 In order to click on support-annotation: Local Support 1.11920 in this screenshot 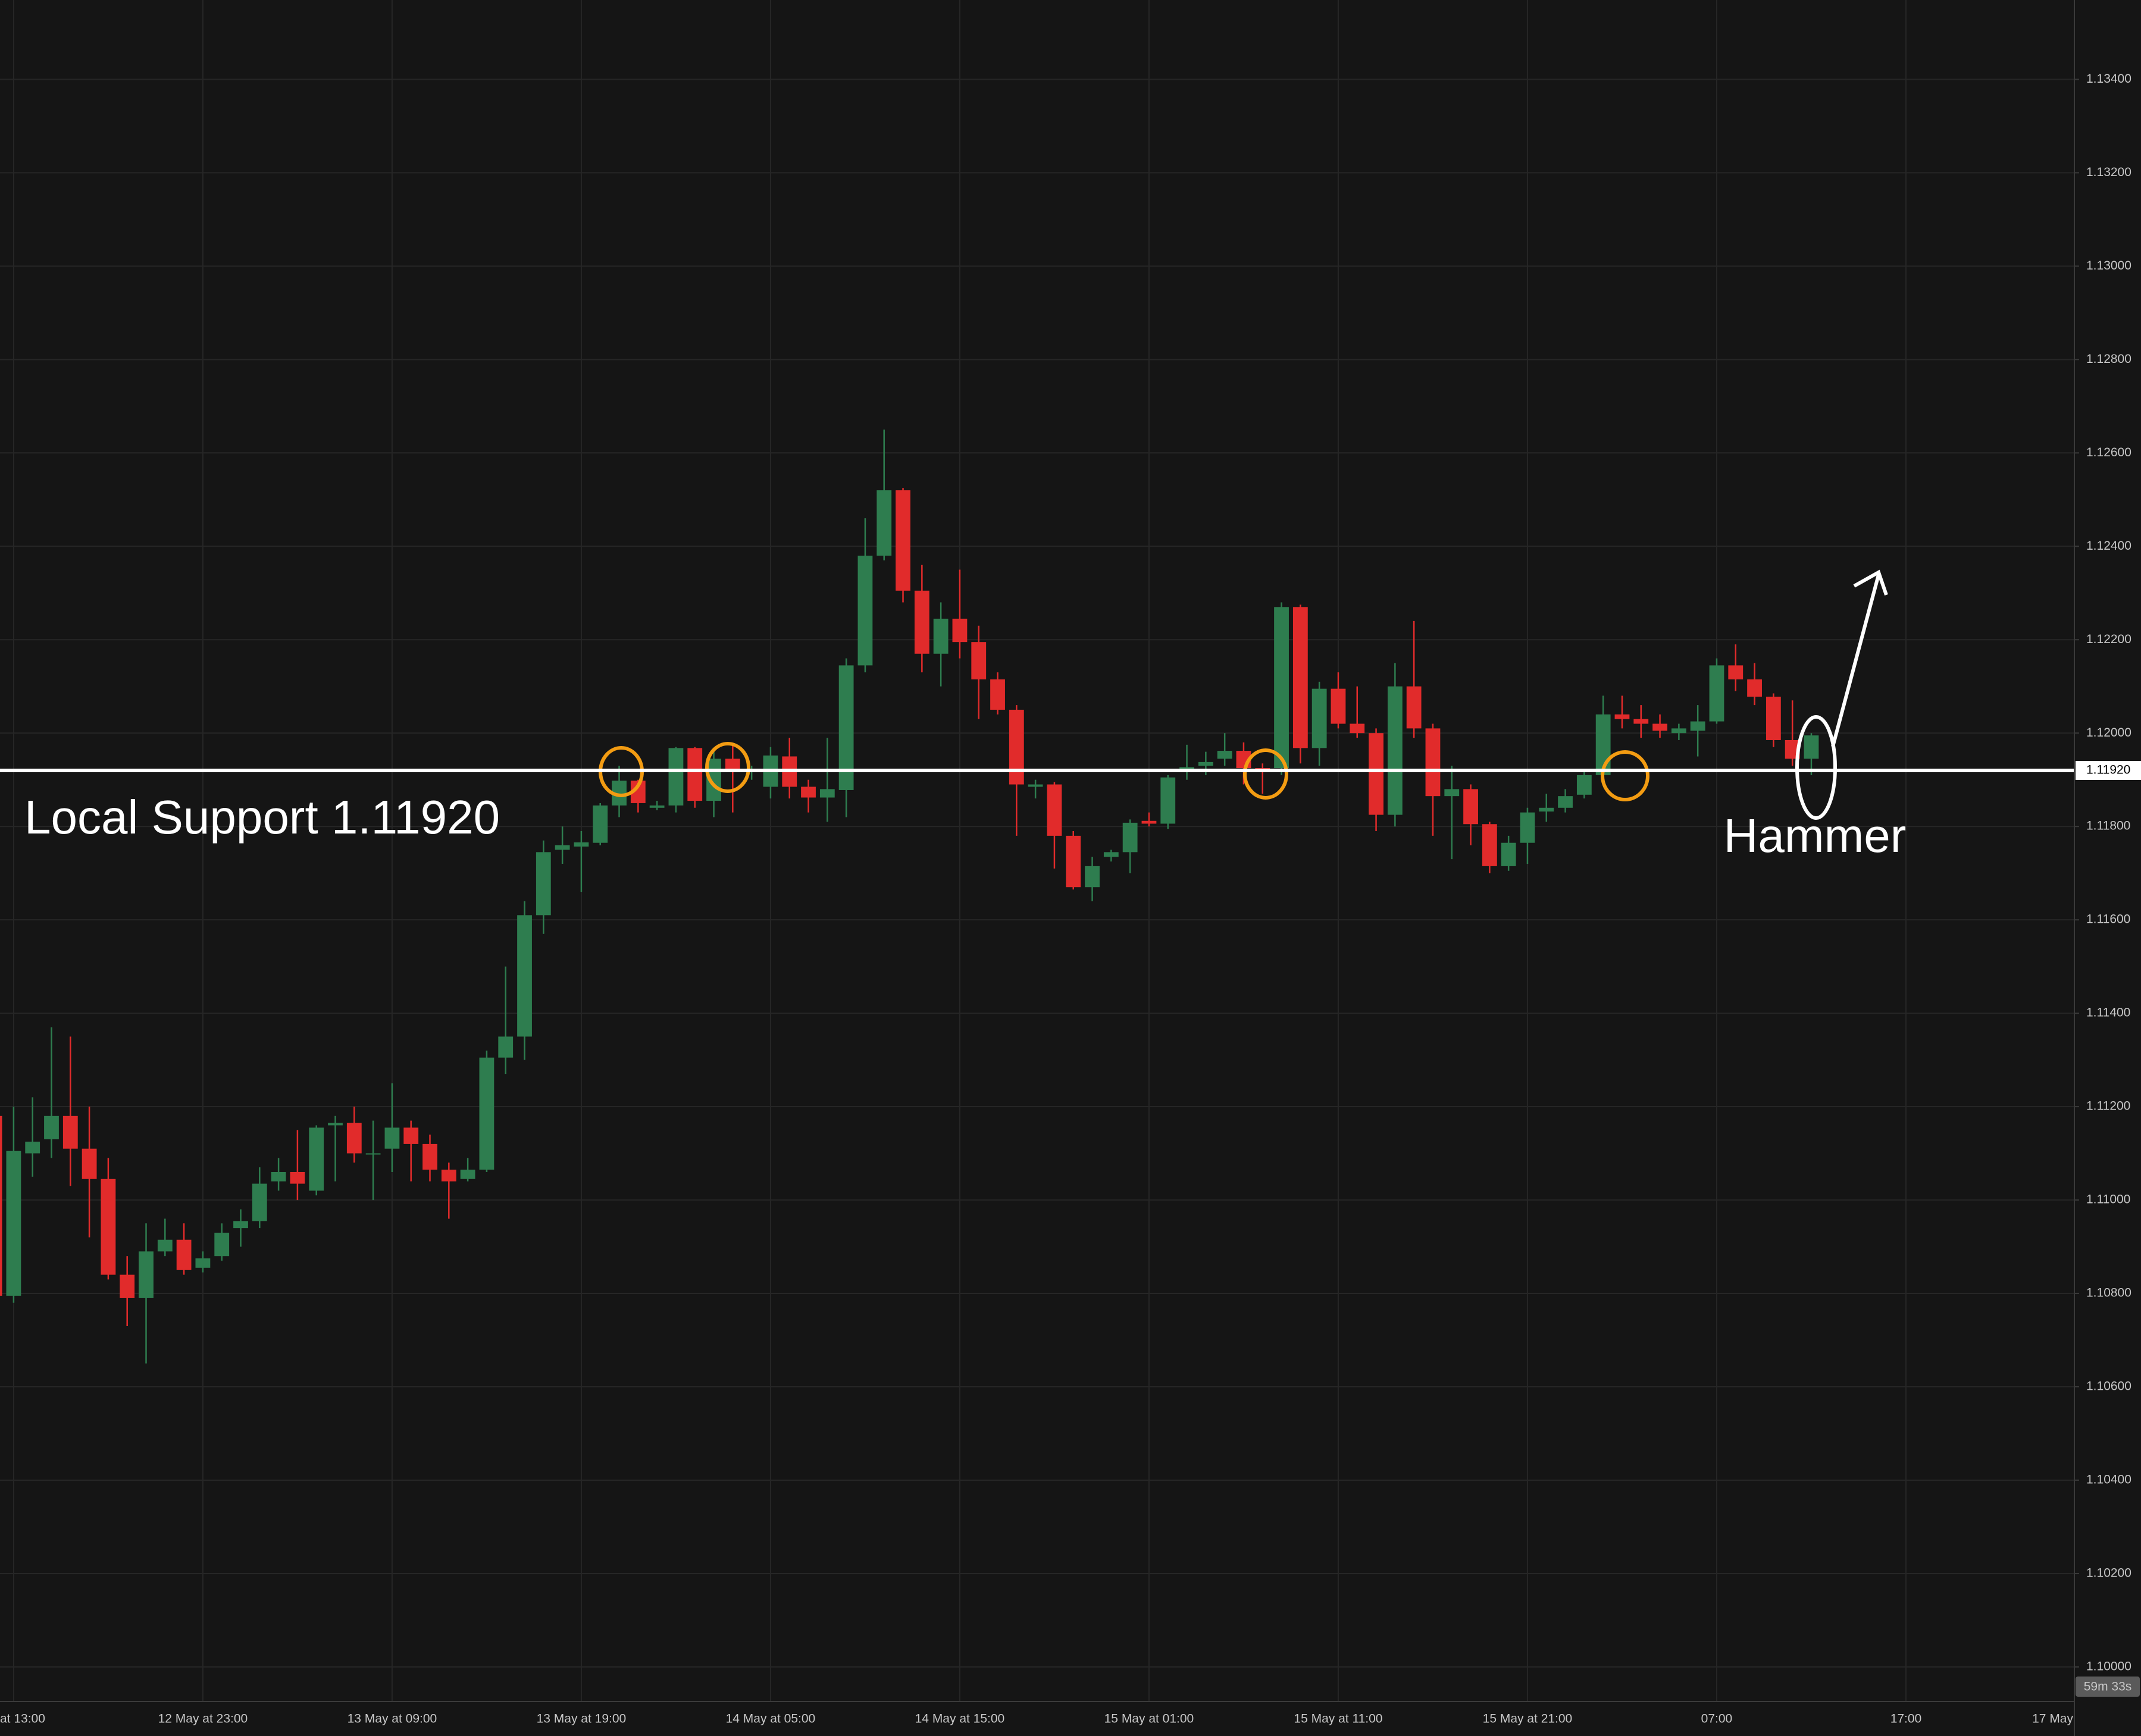, I will do `click(262, 817)`.